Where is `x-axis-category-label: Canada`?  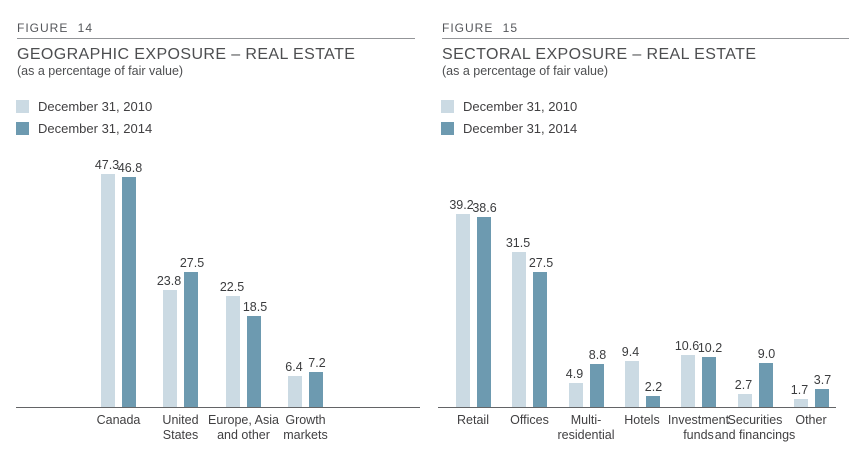 x-axis-category-label: Canada is located at coordinates (118, 420).